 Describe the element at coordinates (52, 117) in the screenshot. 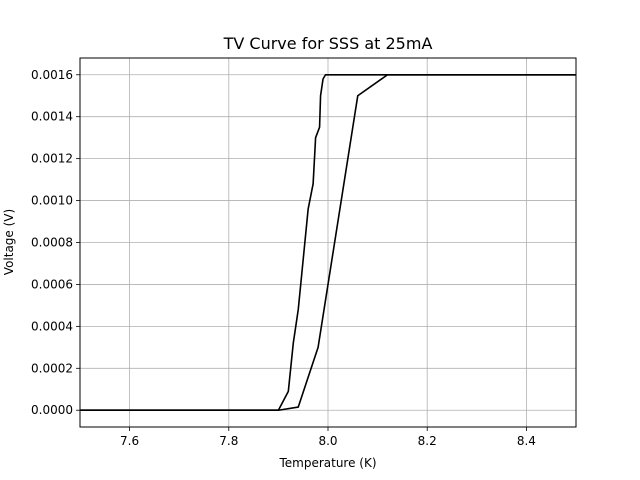

I see `y-tick-label: 0.0014` at that location.